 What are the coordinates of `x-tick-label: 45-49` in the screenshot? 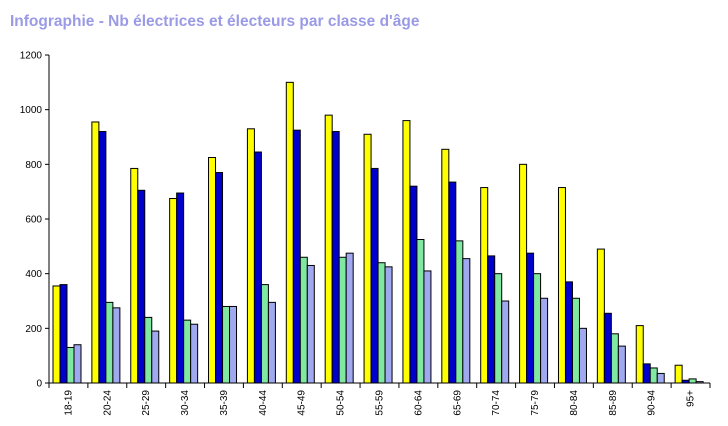 It's located at (302, 403).